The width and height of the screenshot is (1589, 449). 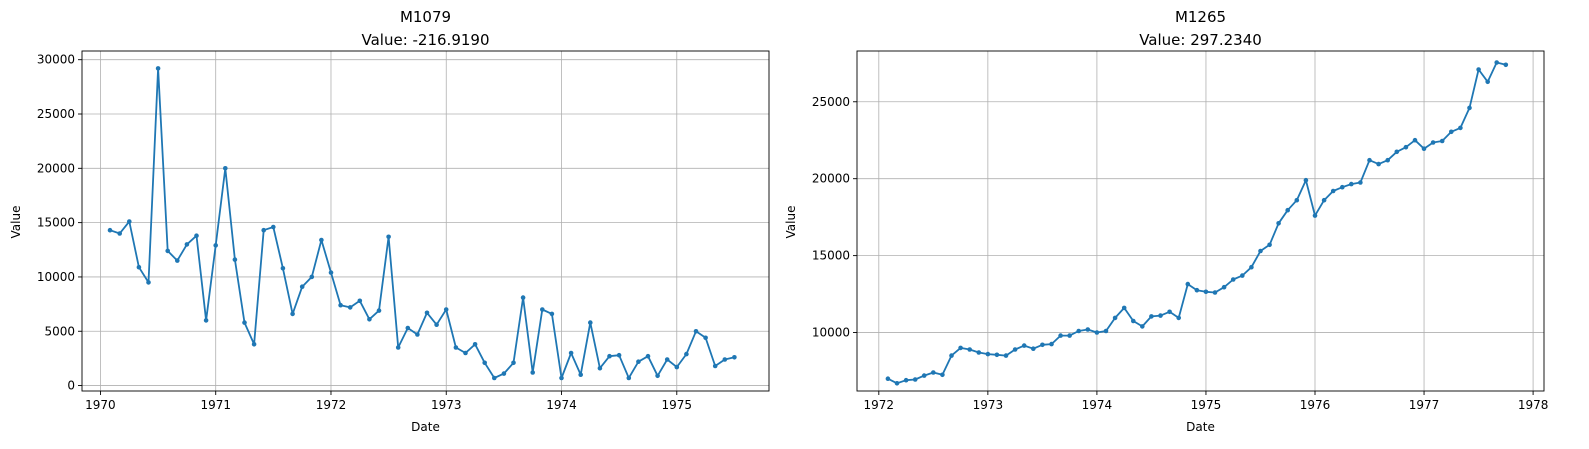 I want to click on x-tick-label: 1971, so click(x=215, y=405).